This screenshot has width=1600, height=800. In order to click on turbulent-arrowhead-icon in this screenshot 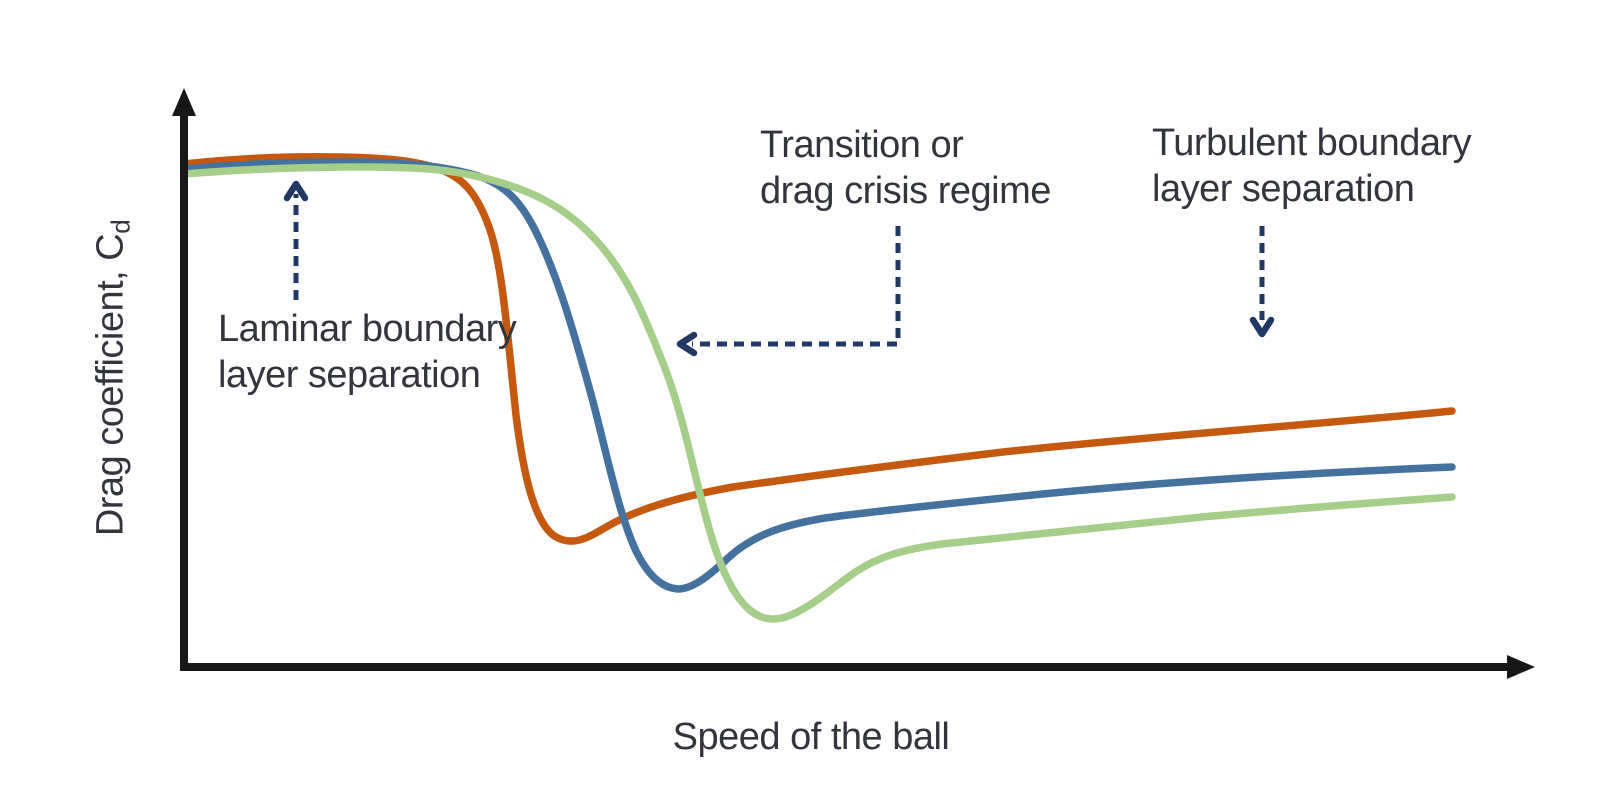, I will do `click(1262, 327)`.